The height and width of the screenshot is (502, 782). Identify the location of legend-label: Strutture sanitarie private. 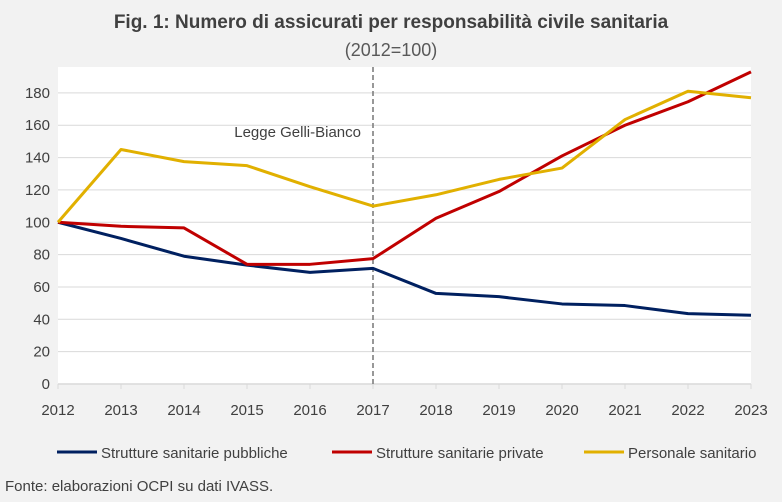
(460, 453).